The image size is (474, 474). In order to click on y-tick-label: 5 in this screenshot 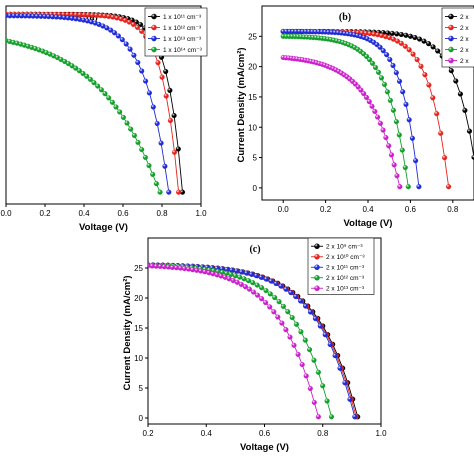, I will do `click(255, 158)`.